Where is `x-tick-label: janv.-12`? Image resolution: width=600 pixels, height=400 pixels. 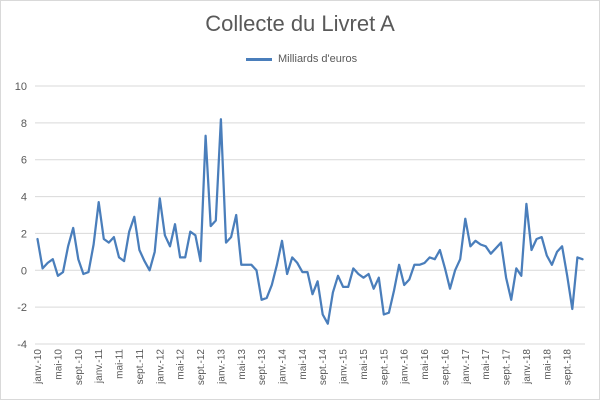
x-tick-label: janv.-12 is located at coordinates (160, 367).